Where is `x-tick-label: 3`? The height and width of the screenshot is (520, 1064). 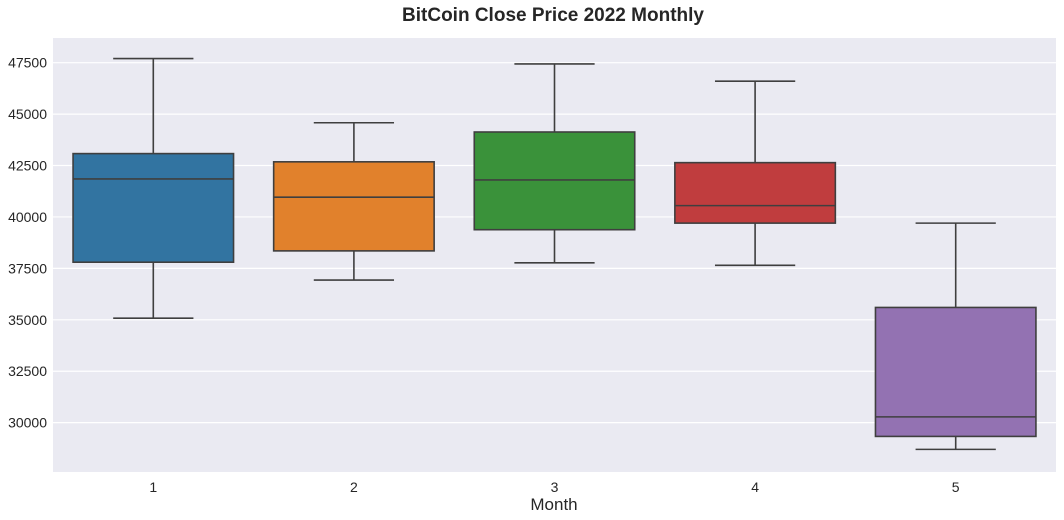
x-tick-label: 3 is located at coordinates (555, 487).